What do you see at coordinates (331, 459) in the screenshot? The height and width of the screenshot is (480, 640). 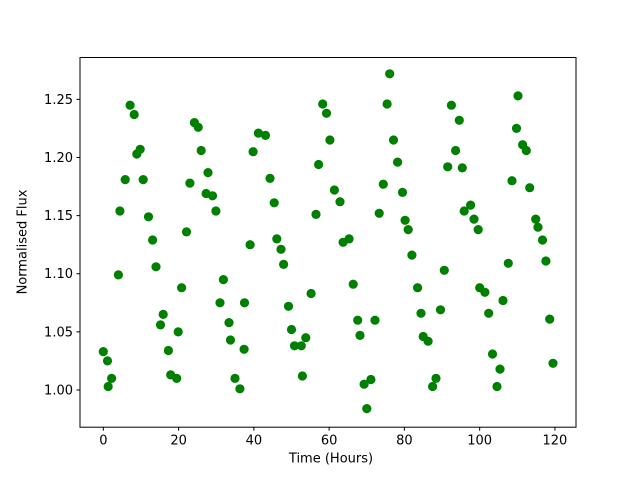 I see `x-axis-label: Time (Hours)` at bounding box center [331, 459].